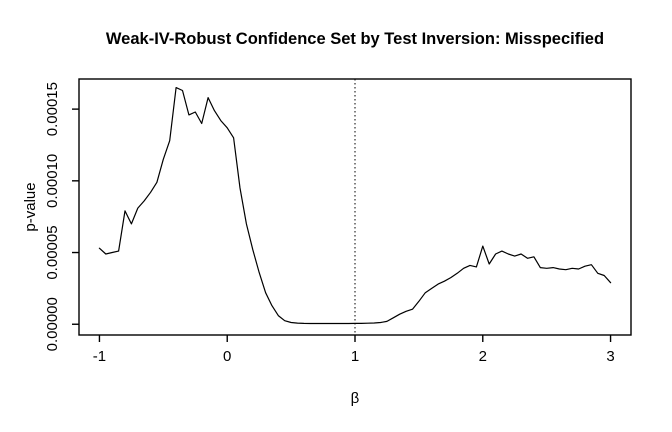 The height and width of the screenshot is (432, 672). I want to click on y-tick-label: 0.00015, so click(52, 109).